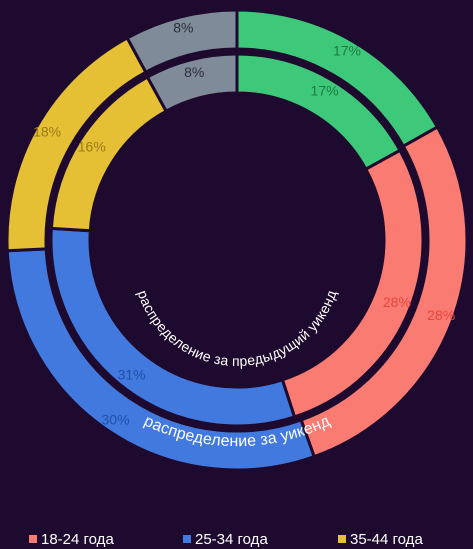 This screenshot has height=549, width=473. What do you see at coordinates (47, 132) in the screenshot?
I see `data-label: 18%` at bounding box center [47, 132].